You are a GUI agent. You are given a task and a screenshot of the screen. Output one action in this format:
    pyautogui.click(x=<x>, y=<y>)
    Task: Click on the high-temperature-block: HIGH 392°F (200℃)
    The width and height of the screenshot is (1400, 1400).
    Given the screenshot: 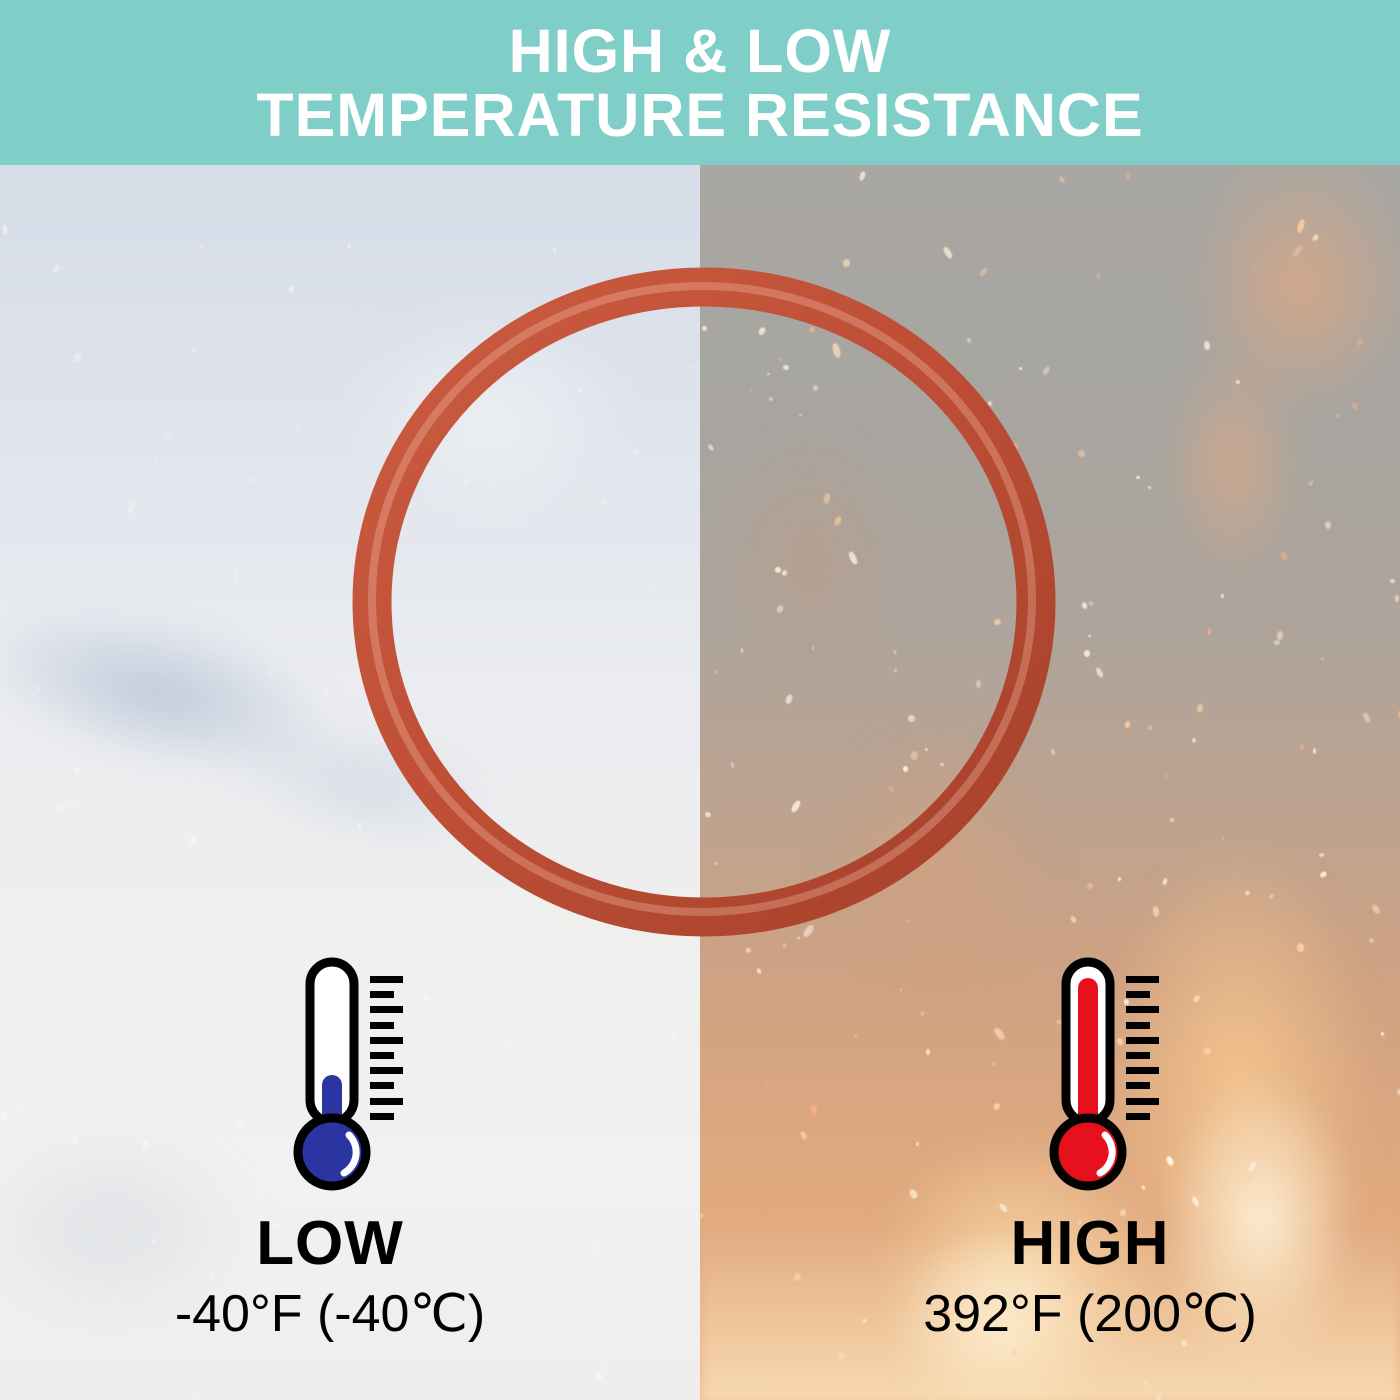 What is the action you would take?
    pyautogui.click(x=1090, y=1276)
    